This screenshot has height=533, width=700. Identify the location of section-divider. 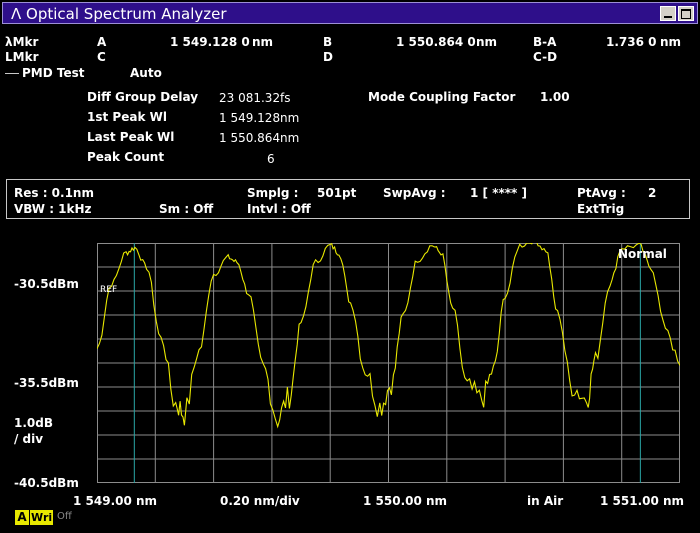
(12, 73).